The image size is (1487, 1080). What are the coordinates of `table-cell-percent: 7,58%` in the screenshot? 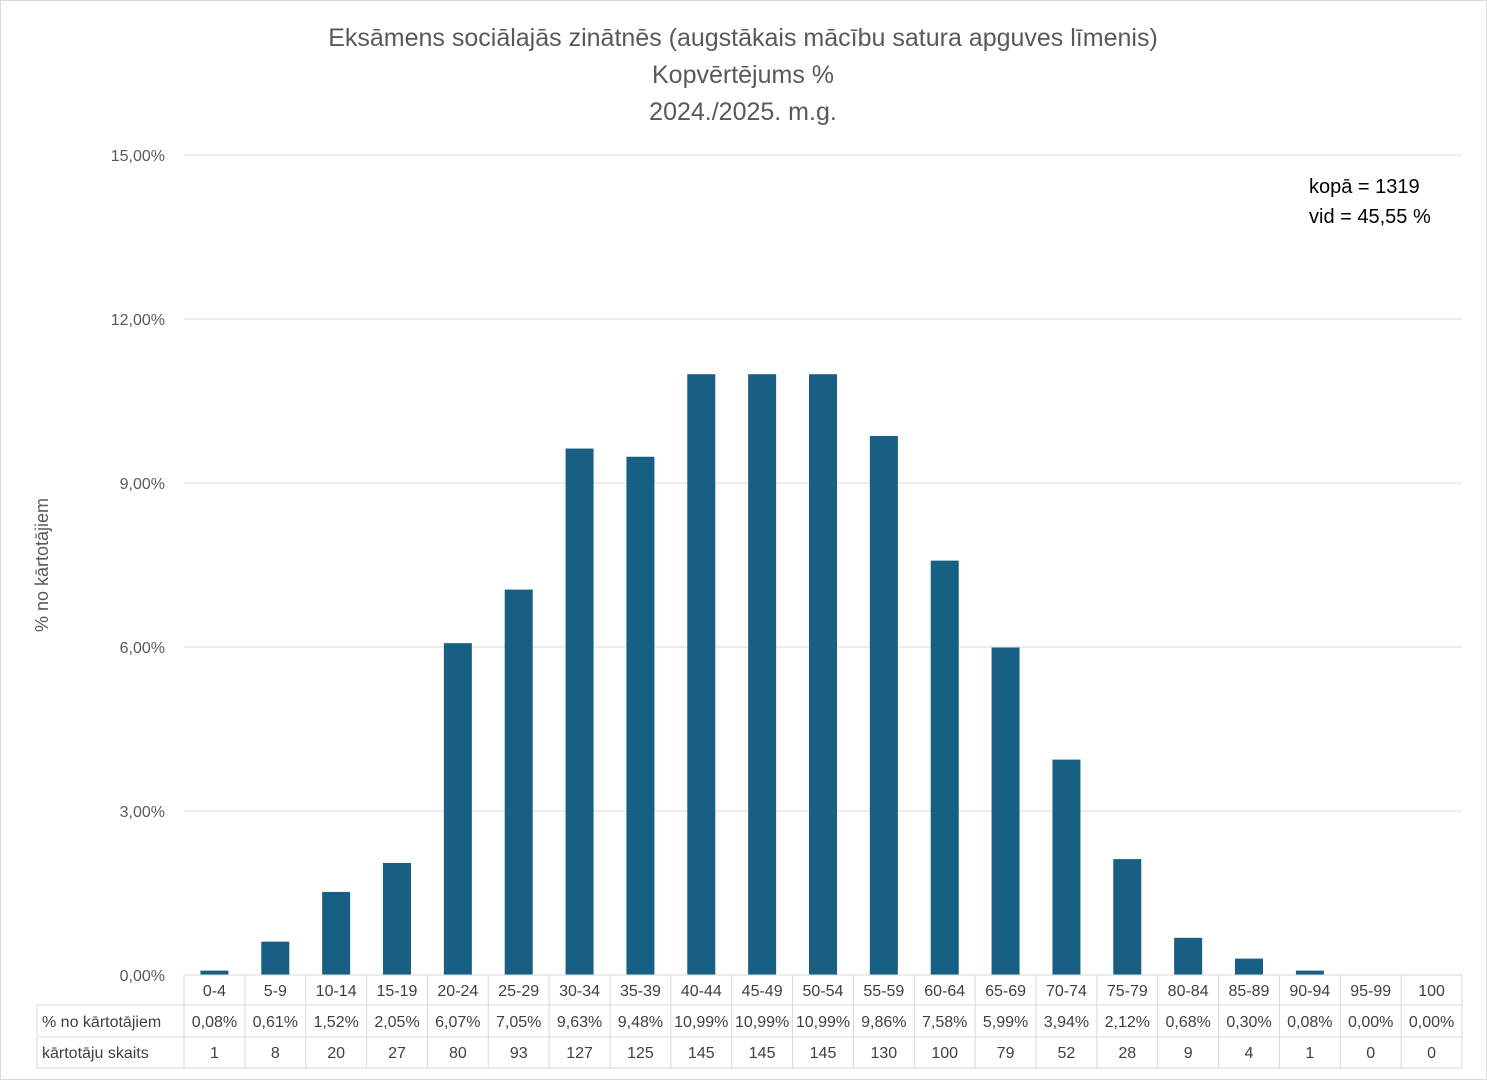 It's located at (944, 1022).